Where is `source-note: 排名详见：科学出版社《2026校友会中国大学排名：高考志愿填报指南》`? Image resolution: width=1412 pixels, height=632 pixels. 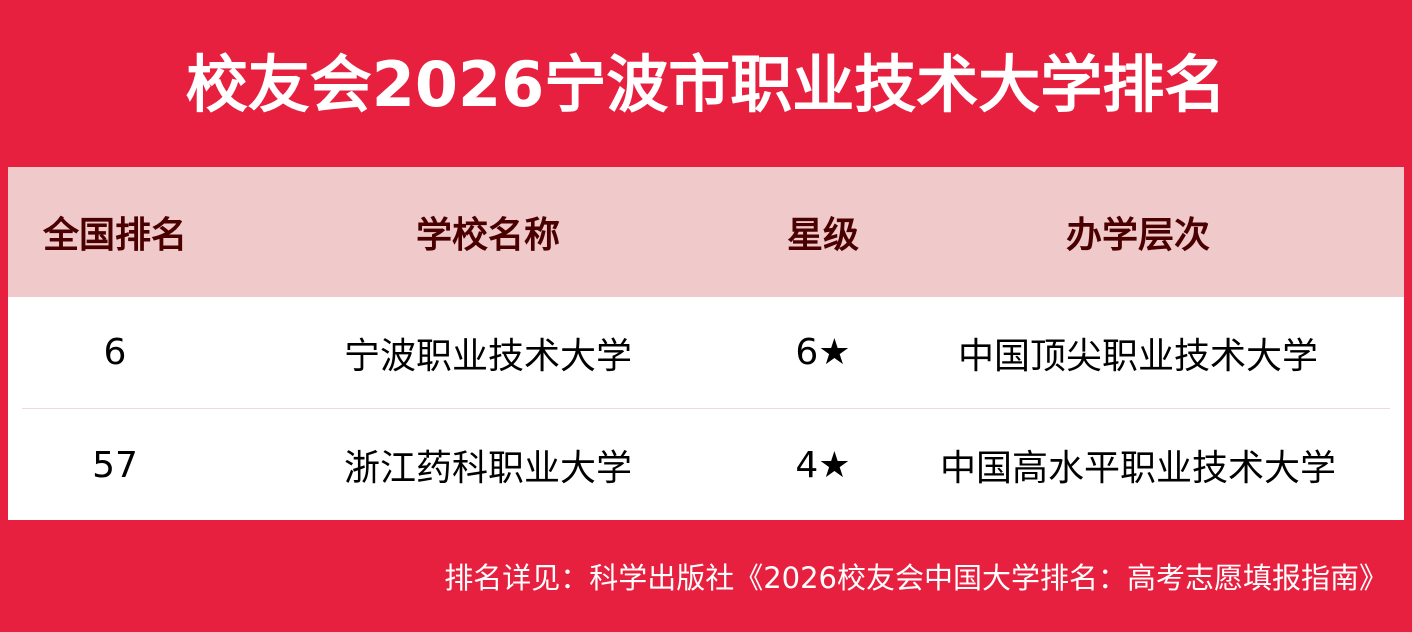 source-note: 排名详见：科学出版社《2026校友会中国大学排名：高考志愿填报指南》 is located at coordinates (916, 578).